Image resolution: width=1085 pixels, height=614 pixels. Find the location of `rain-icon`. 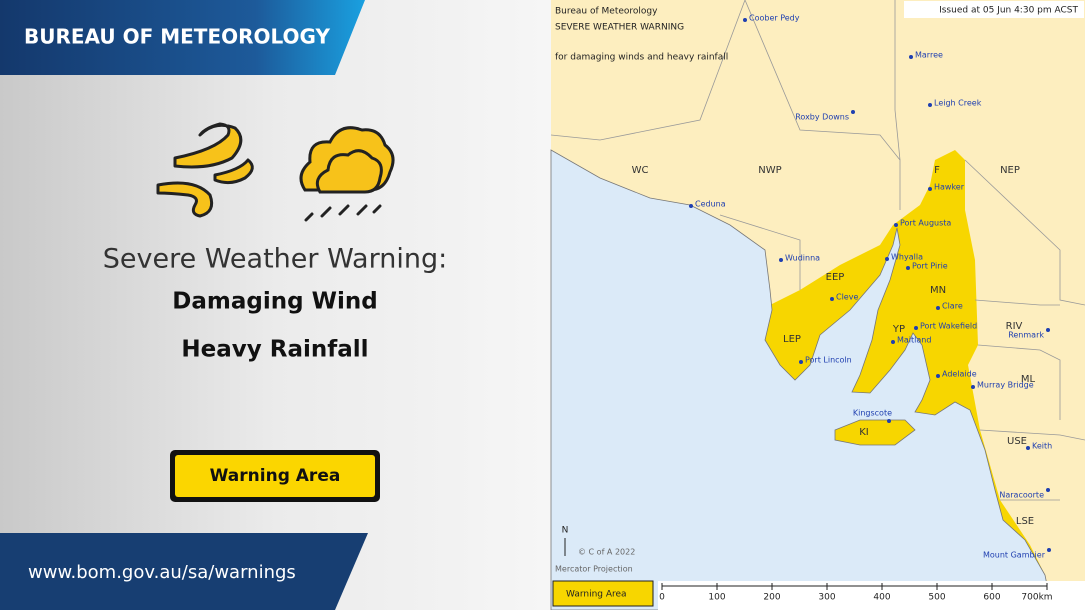

rain-icon is located at coordinates (347, 174).